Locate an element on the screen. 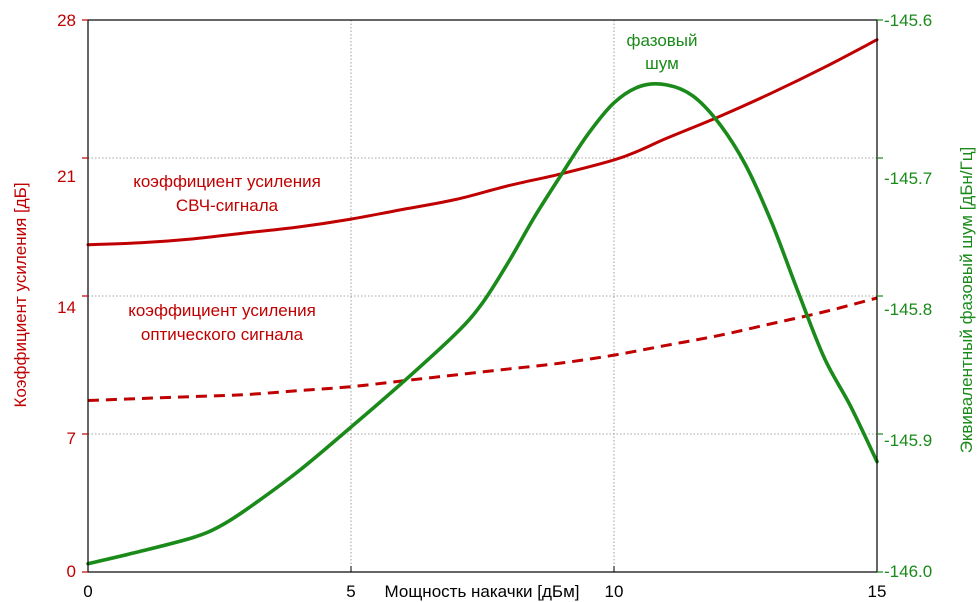 This screenshot has width=980, height=602. x-tick-label: 15 is located at coordinates (877, 591).